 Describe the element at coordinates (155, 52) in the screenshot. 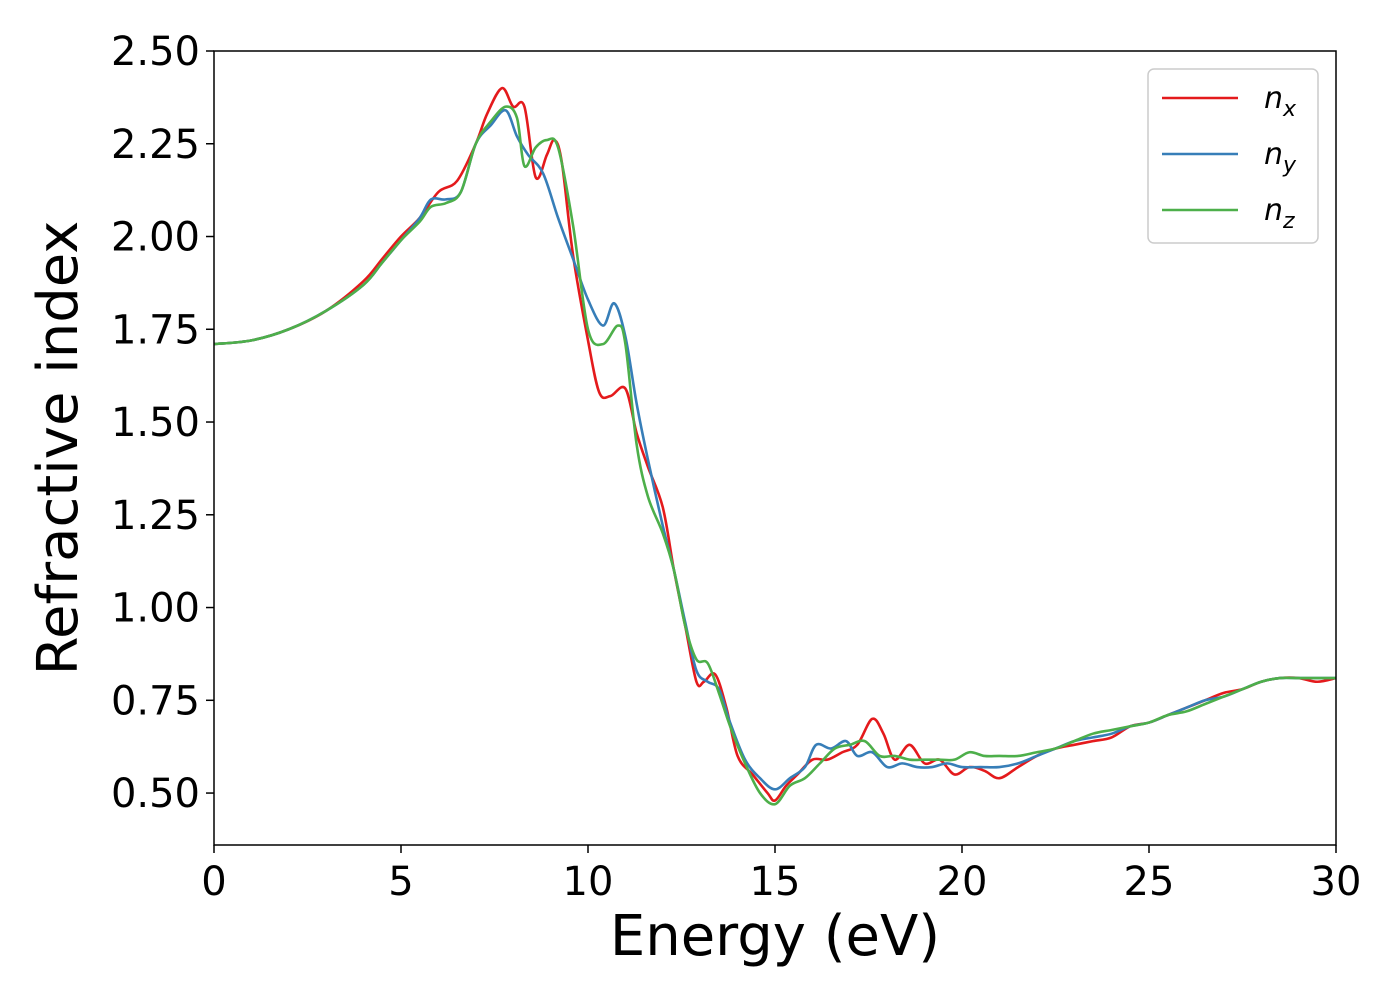

I see `y-tick-label: 2.50` at that location.